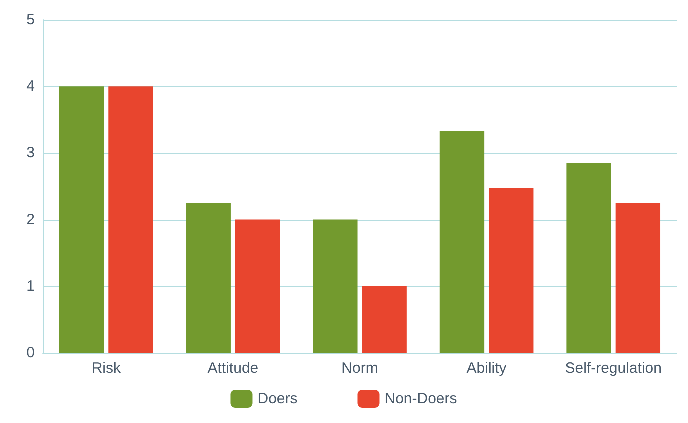  I want to click on y-tick-label: 0, so click(30, 353).